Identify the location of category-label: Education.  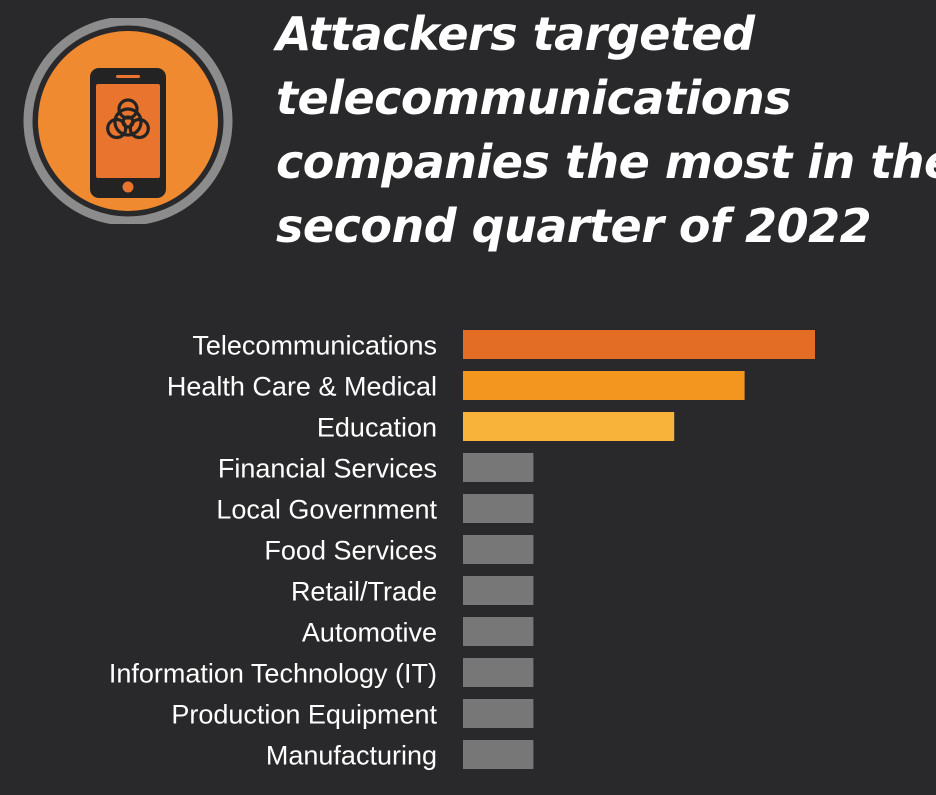
(377, 428).